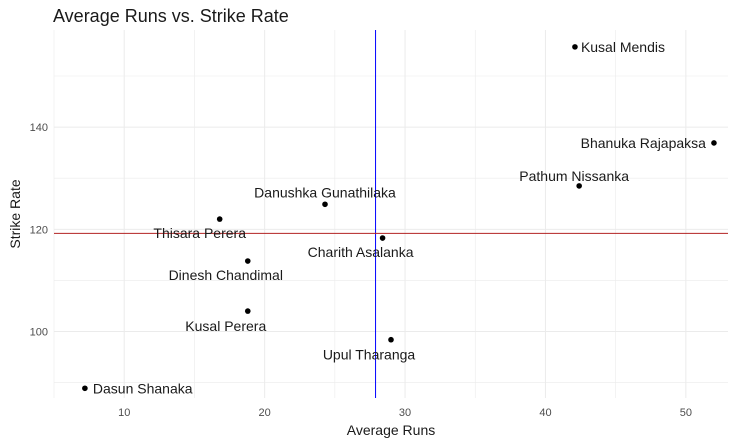 The width and height of the screenshot is (736, 445). What do you see at coordinates (15, 213) in the screenshot?
I see `y-axis-title: Strike Rate` at bounding box center [15, 213].